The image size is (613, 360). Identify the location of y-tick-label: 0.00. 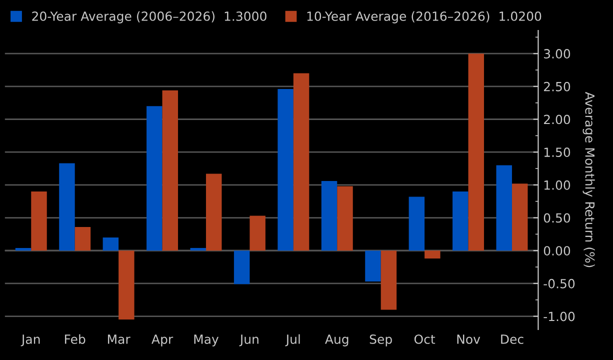
(557, 251).